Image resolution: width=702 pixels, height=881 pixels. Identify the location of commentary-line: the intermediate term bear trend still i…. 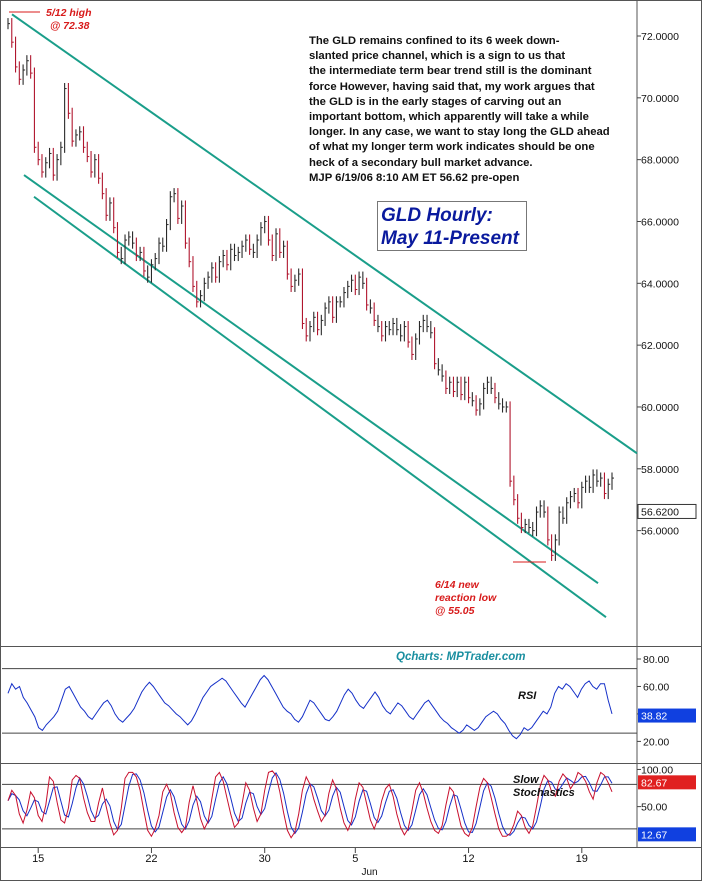
(450, 71).